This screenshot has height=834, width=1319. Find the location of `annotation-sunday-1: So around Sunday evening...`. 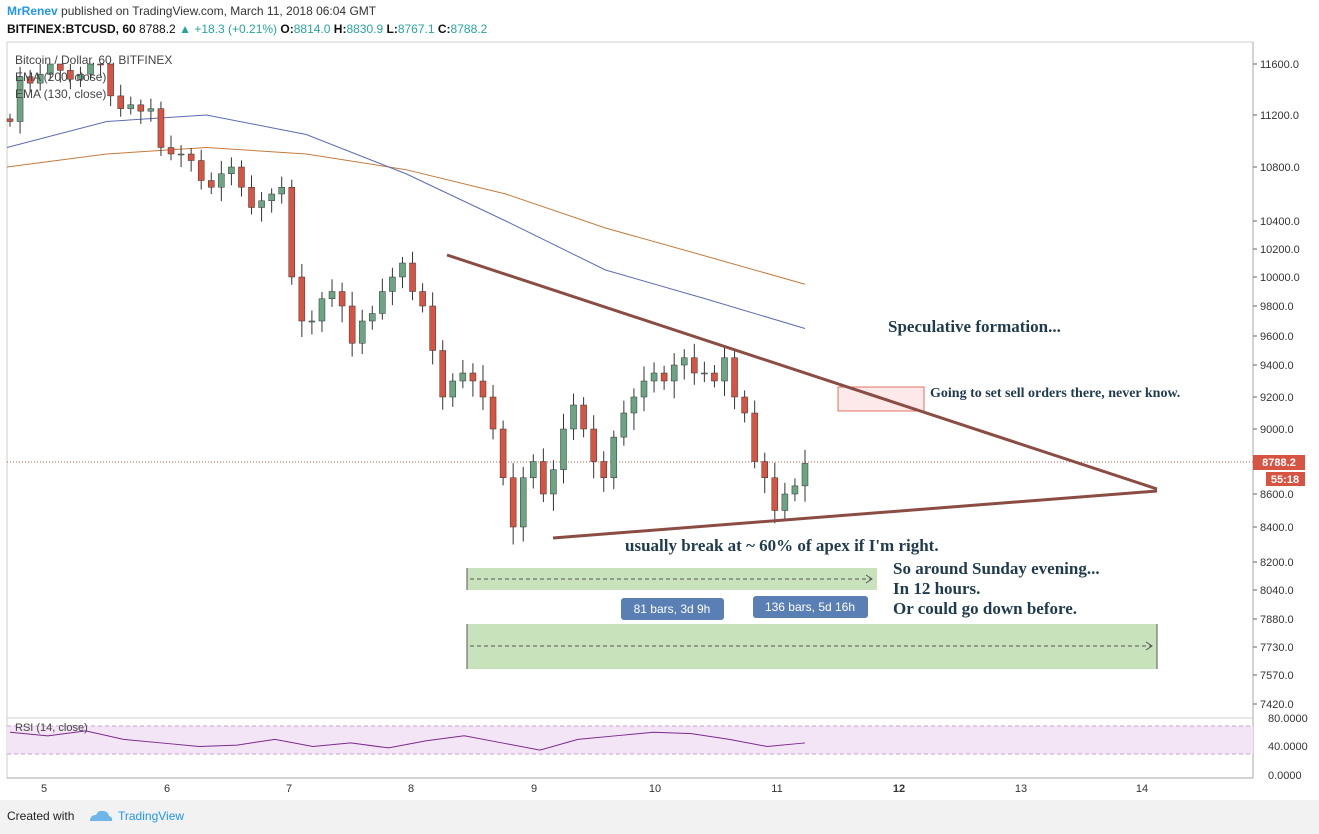

annotation-sunday-1: So around Sunday evening... is located at coordinates (996, 568).